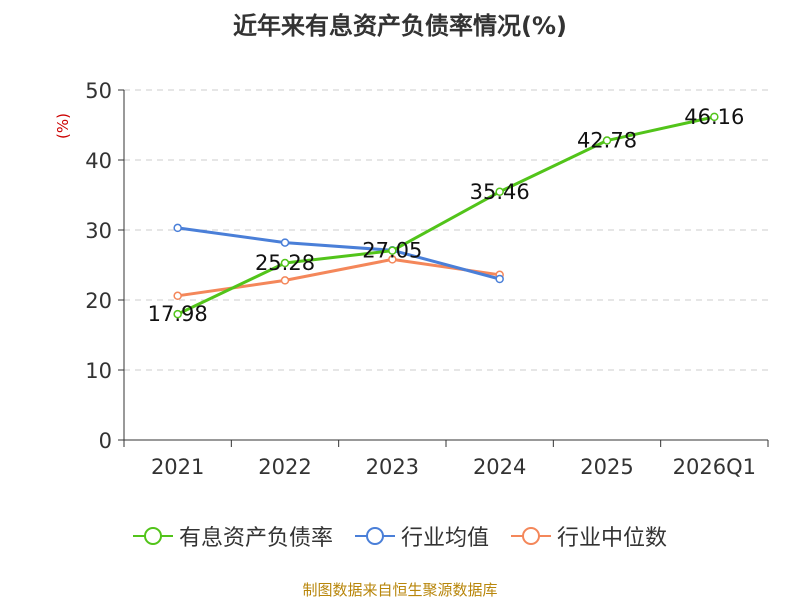  What do you see at coordinates (285, 242) in the screenshot?
I see `series-1-point-2022` at bounding box center [285, 242].